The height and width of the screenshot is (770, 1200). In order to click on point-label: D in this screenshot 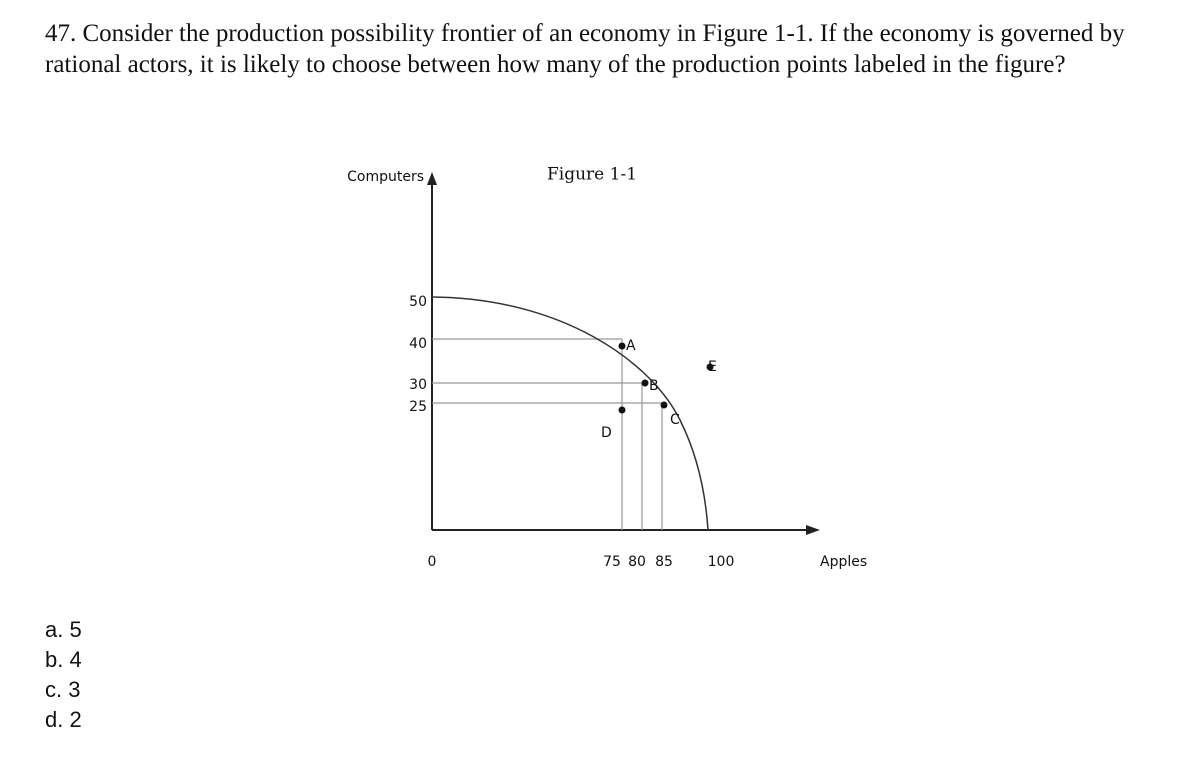, I will do `click(606, 433)`.